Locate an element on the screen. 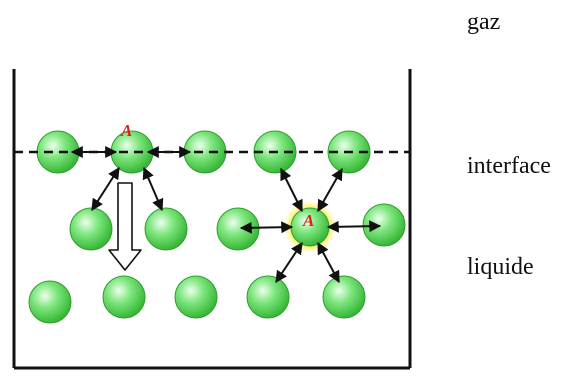 The image size is (577, 378). surface-force-arrows is located at coordinates (131, 179).